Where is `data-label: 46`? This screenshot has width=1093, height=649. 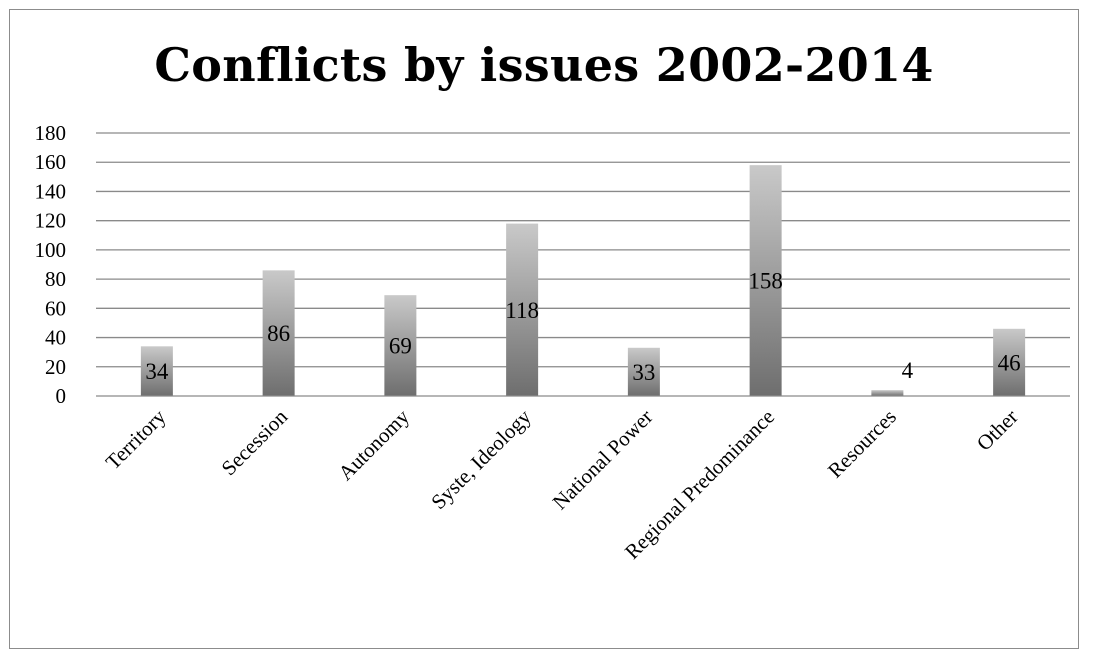
data-label: 46 is located at coordinates (1009, 362).